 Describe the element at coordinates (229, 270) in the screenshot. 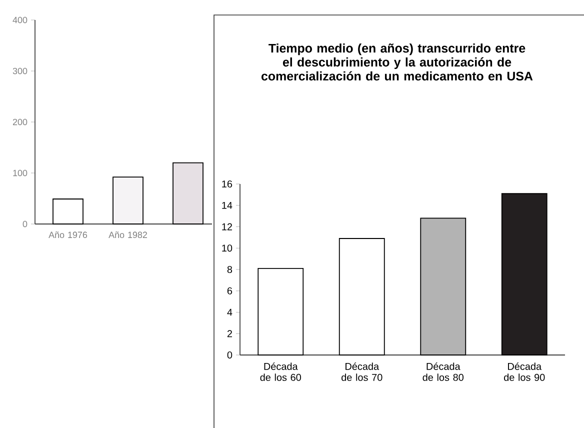

I see `y-tick-label: 8` at that location.